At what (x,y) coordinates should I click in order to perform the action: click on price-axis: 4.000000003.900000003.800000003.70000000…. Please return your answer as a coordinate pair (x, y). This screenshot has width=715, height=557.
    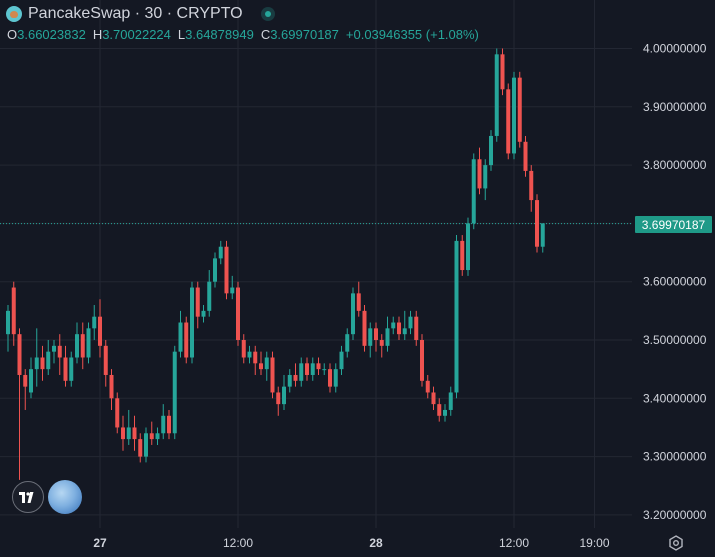
    Looking at the image, I should click on (675, 282).